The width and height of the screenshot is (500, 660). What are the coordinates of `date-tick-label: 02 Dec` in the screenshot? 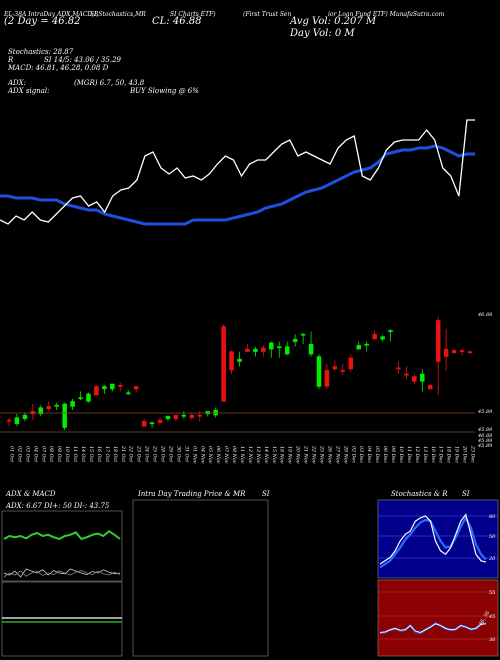 It's located at (353, 454).